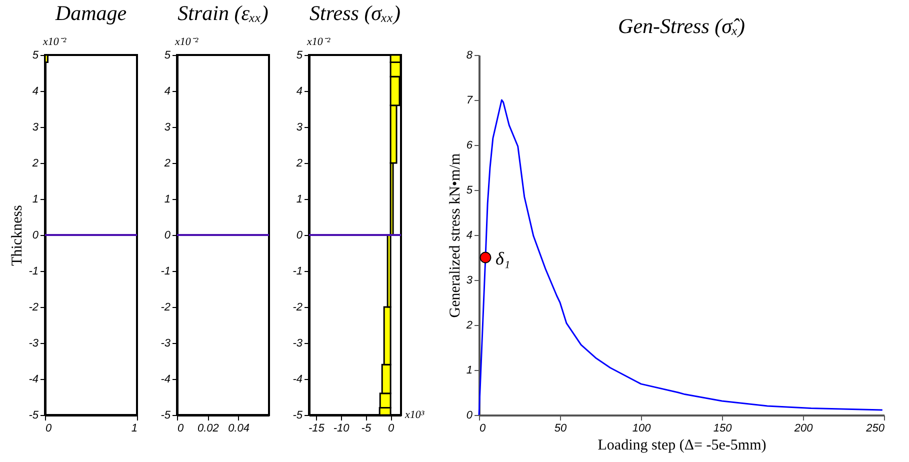  I want to click on x-tick-label: 0.04, so click(239, 428).